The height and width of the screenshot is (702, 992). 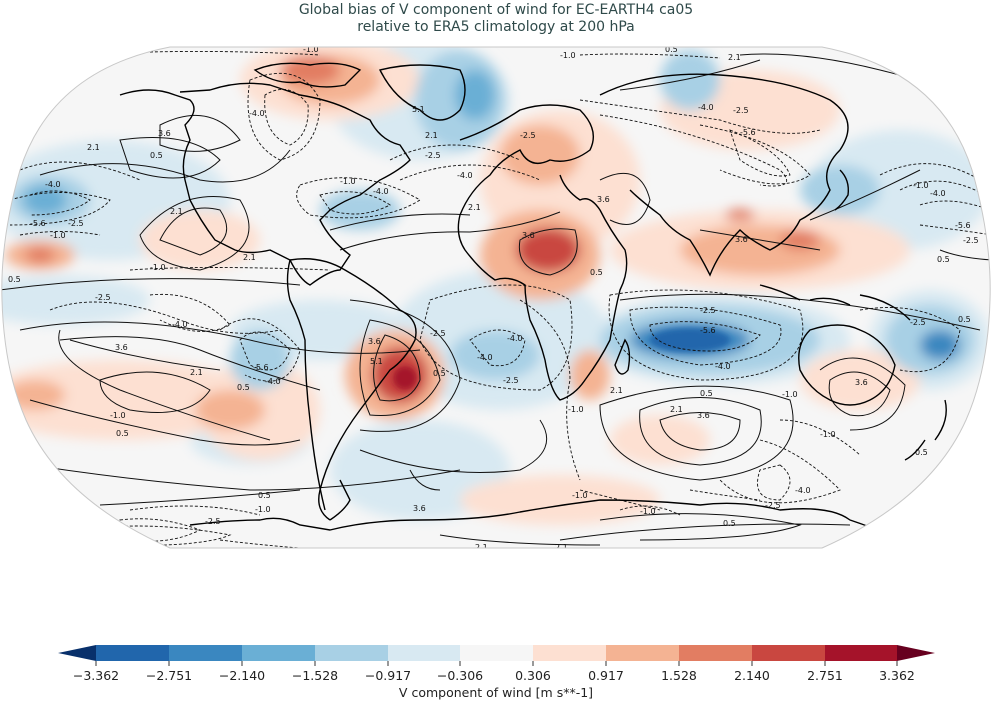 I want to click on colorbar-tick: −2.751, so click(x=169, y=675).